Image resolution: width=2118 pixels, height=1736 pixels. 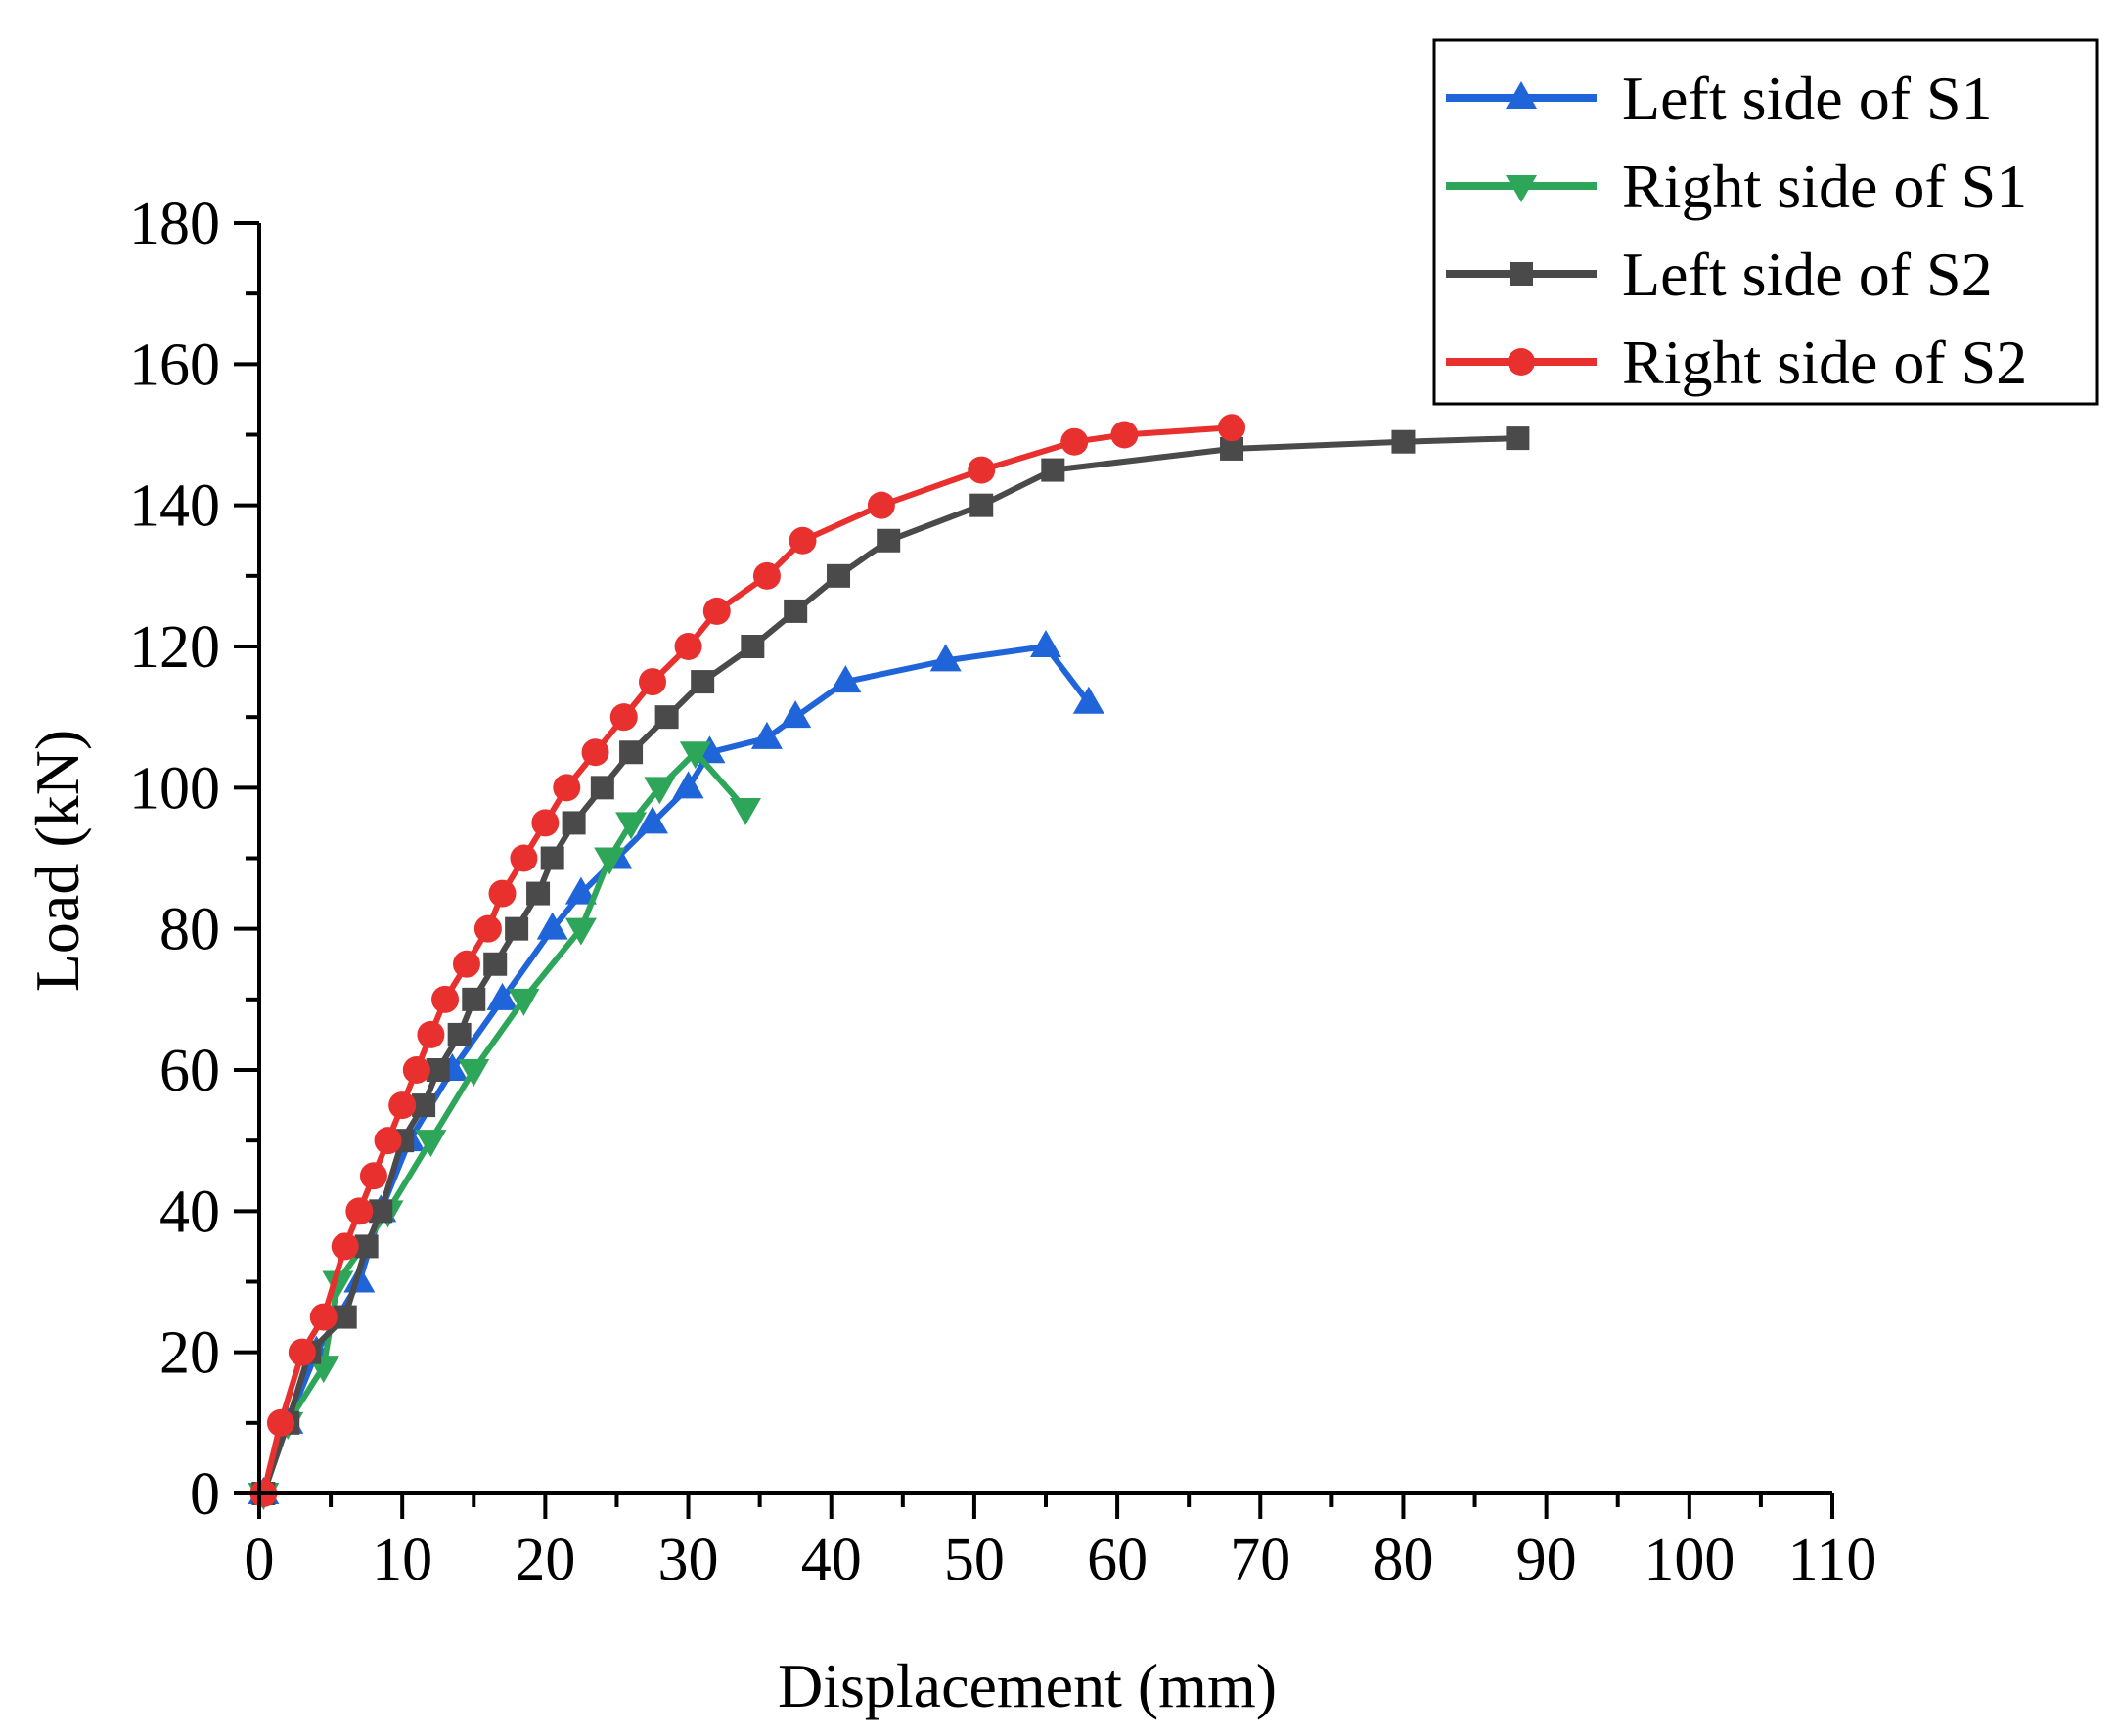 What do you see at coordinates (1027, 1685) in the screenshot?
I see `x-axis-title: Displacement (mm)` at bounding box center [1027, 1685].